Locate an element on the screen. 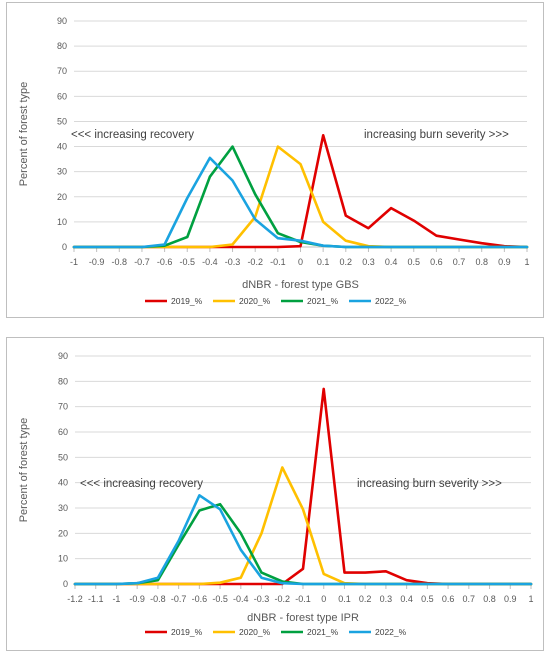  series-line-2019 is located at coordinates (300, 191).